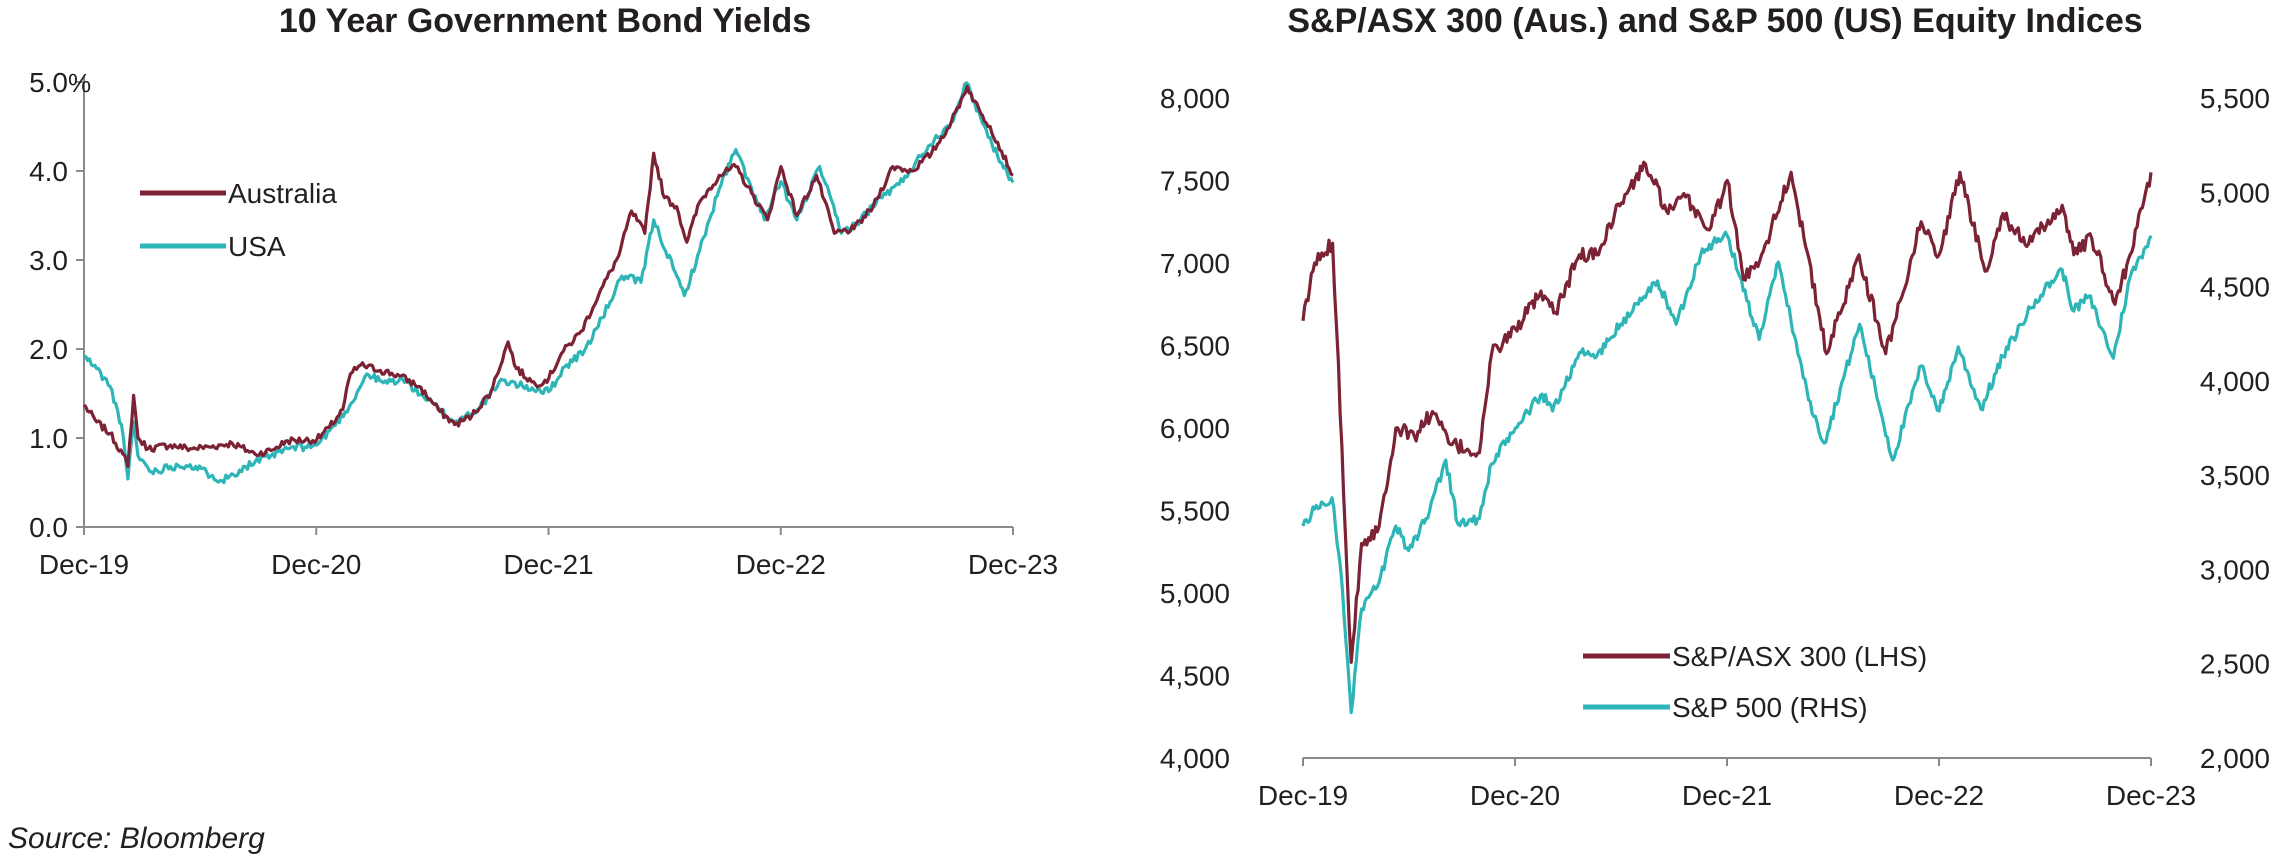 The height and width of the screenshot is (863, 2274). What do you see at coordinates (136, 838) in the screenshot?
I see `source-note: Source: Bloomberg` at bounding box center [136, 838].